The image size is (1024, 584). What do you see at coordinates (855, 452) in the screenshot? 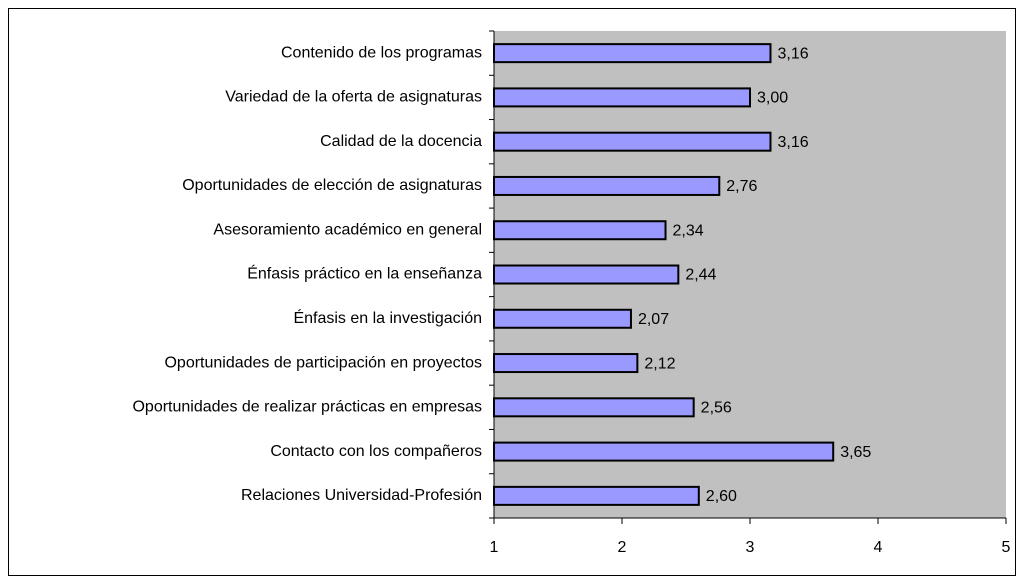
I see `value-label: 3,65` at bounding box center [855, 452].